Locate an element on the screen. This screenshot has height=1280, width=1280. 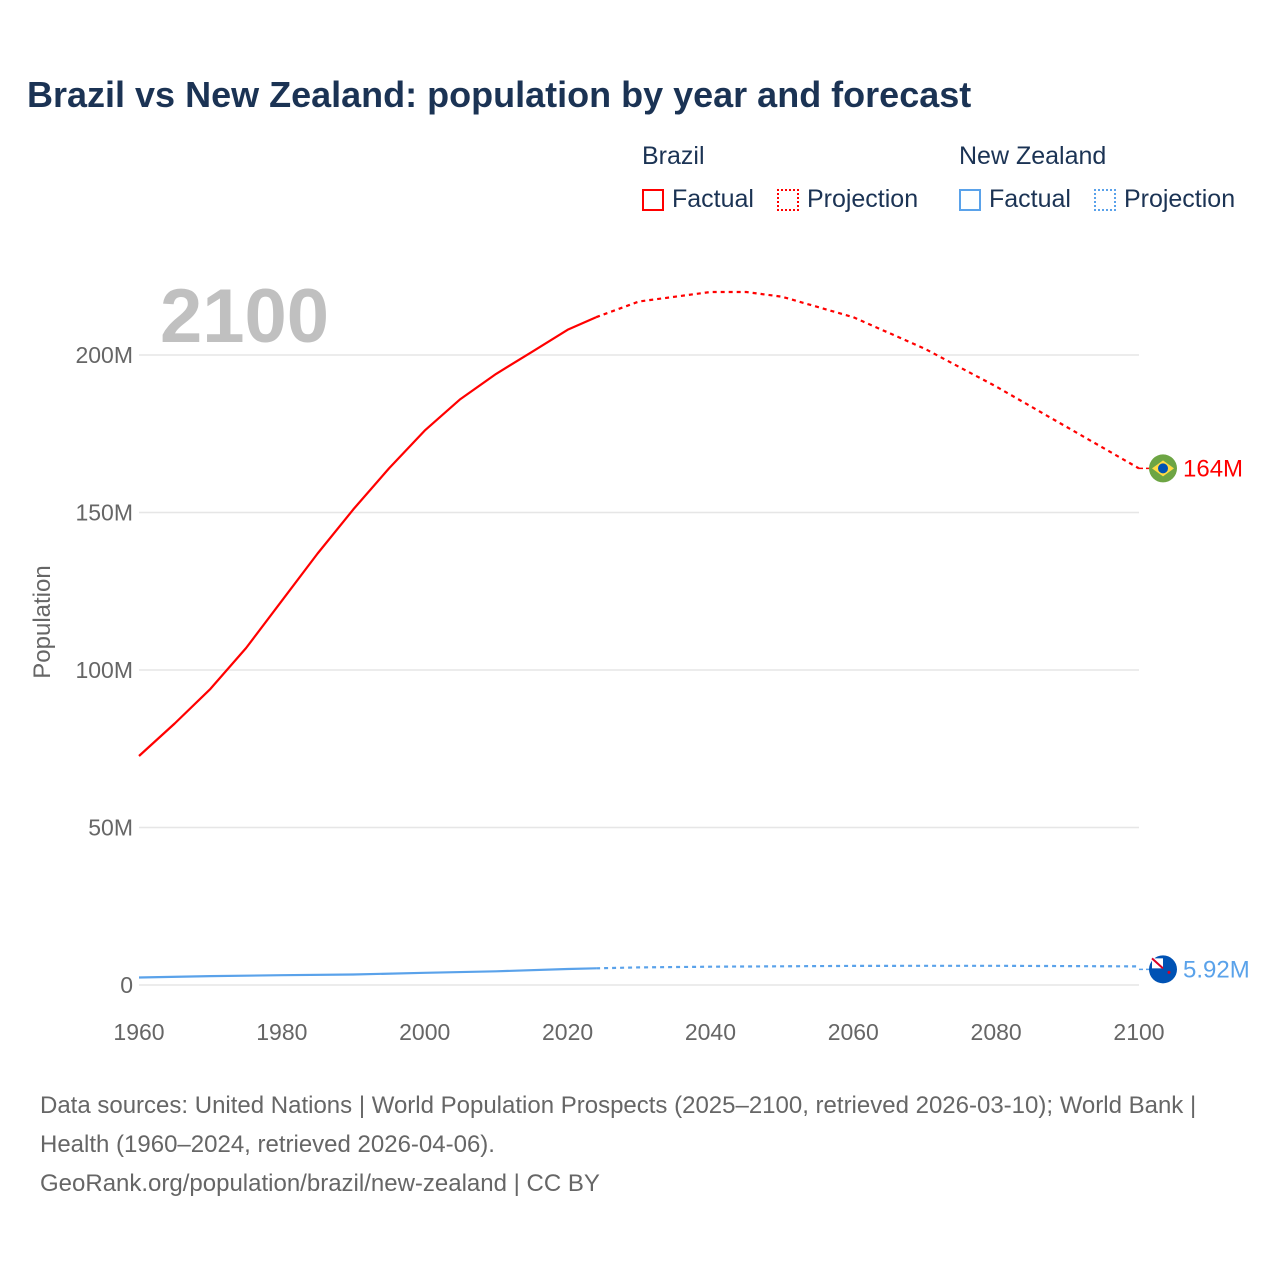
legend-brazil-title: Brazil is located at coordinates (673, 156).